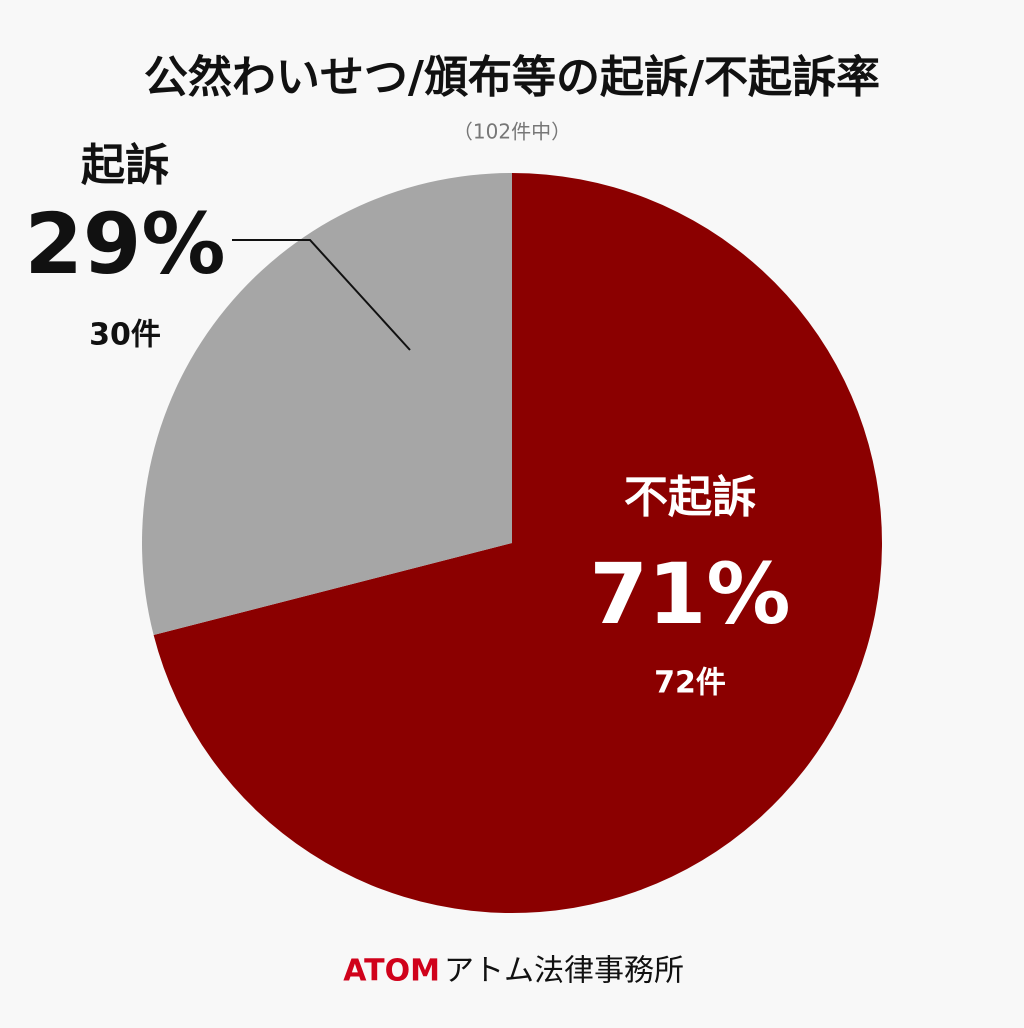 The image size is (1024, 1028). Describe the element at coordinates (125, 165) in the screenshot. I see `slice-category: 起訴` at that location.